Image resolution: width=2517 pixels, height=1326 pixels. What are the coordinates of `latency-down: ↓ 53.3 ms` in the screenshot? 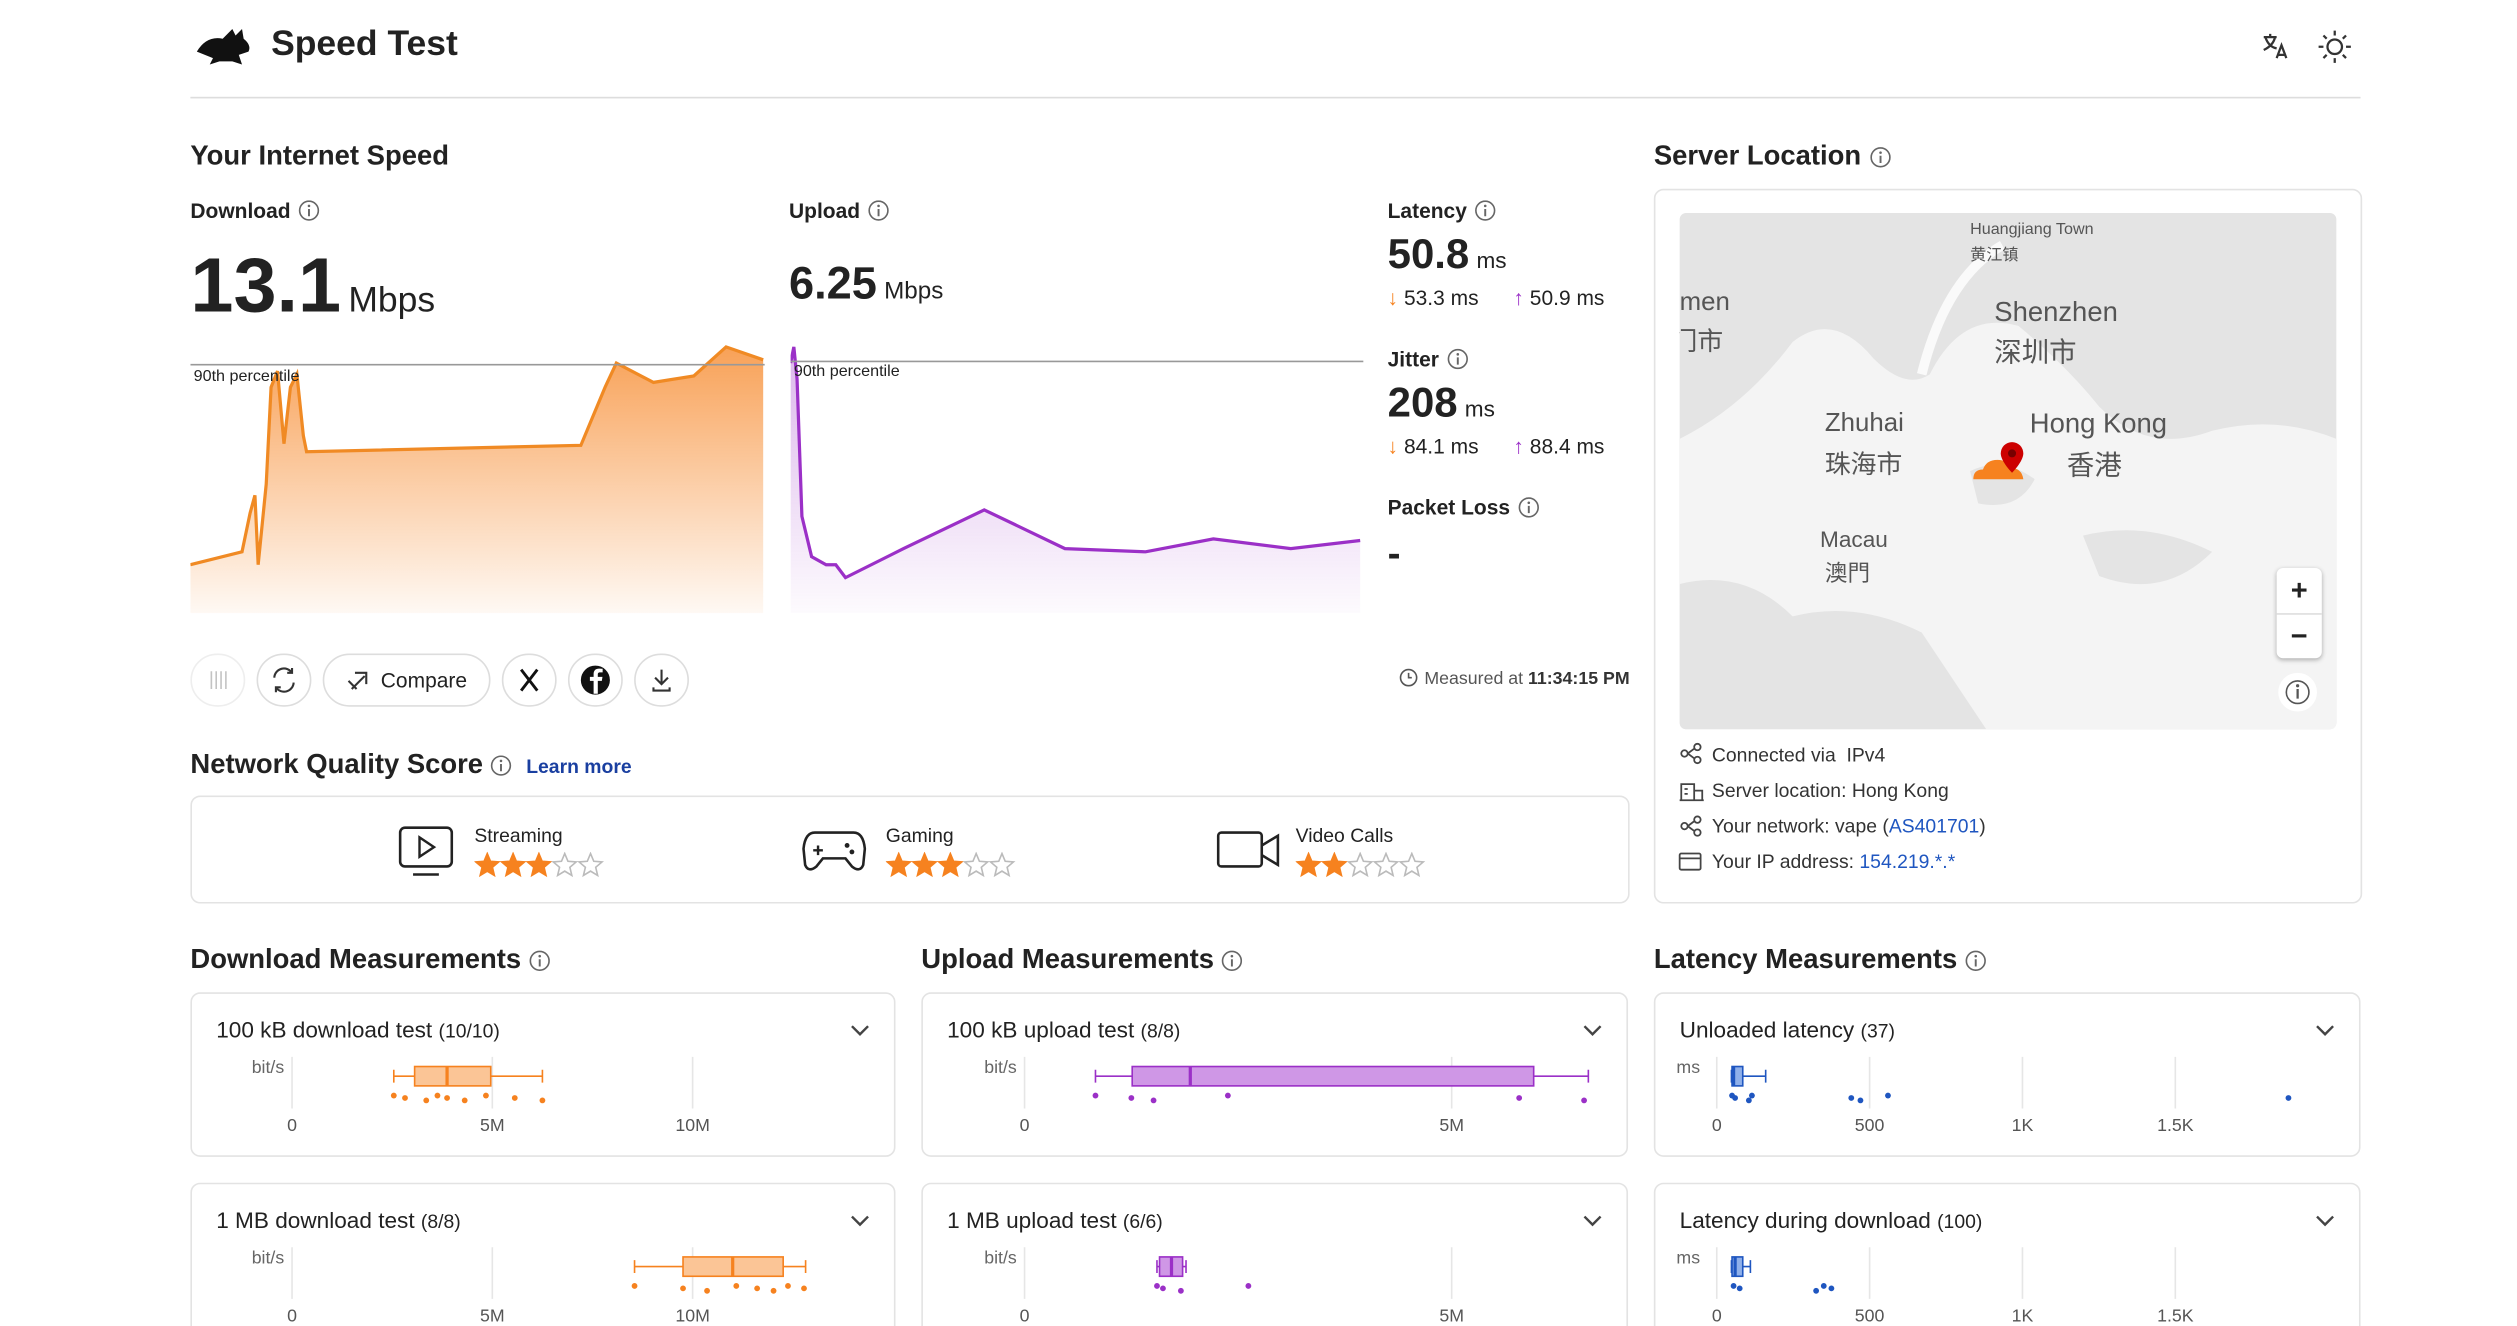 It's located at (1433, 297).